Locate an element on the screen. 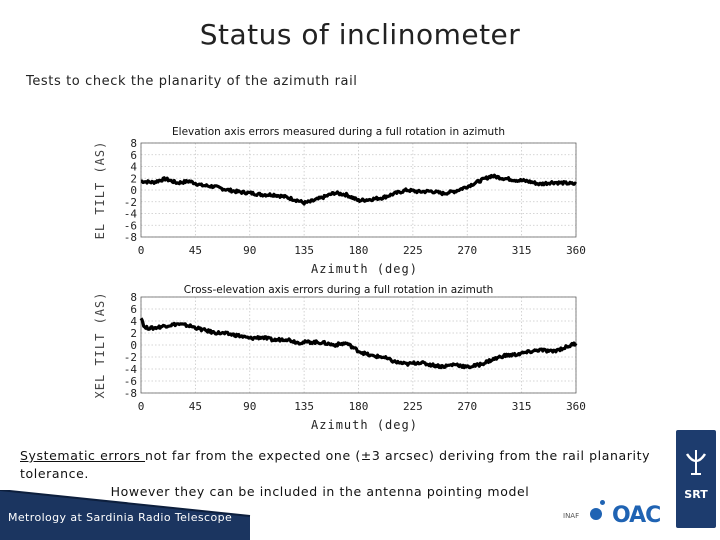 This screenshot has height=540, width=720. chart-2-ytick-label: 6 is located at coordinates (133, 309).